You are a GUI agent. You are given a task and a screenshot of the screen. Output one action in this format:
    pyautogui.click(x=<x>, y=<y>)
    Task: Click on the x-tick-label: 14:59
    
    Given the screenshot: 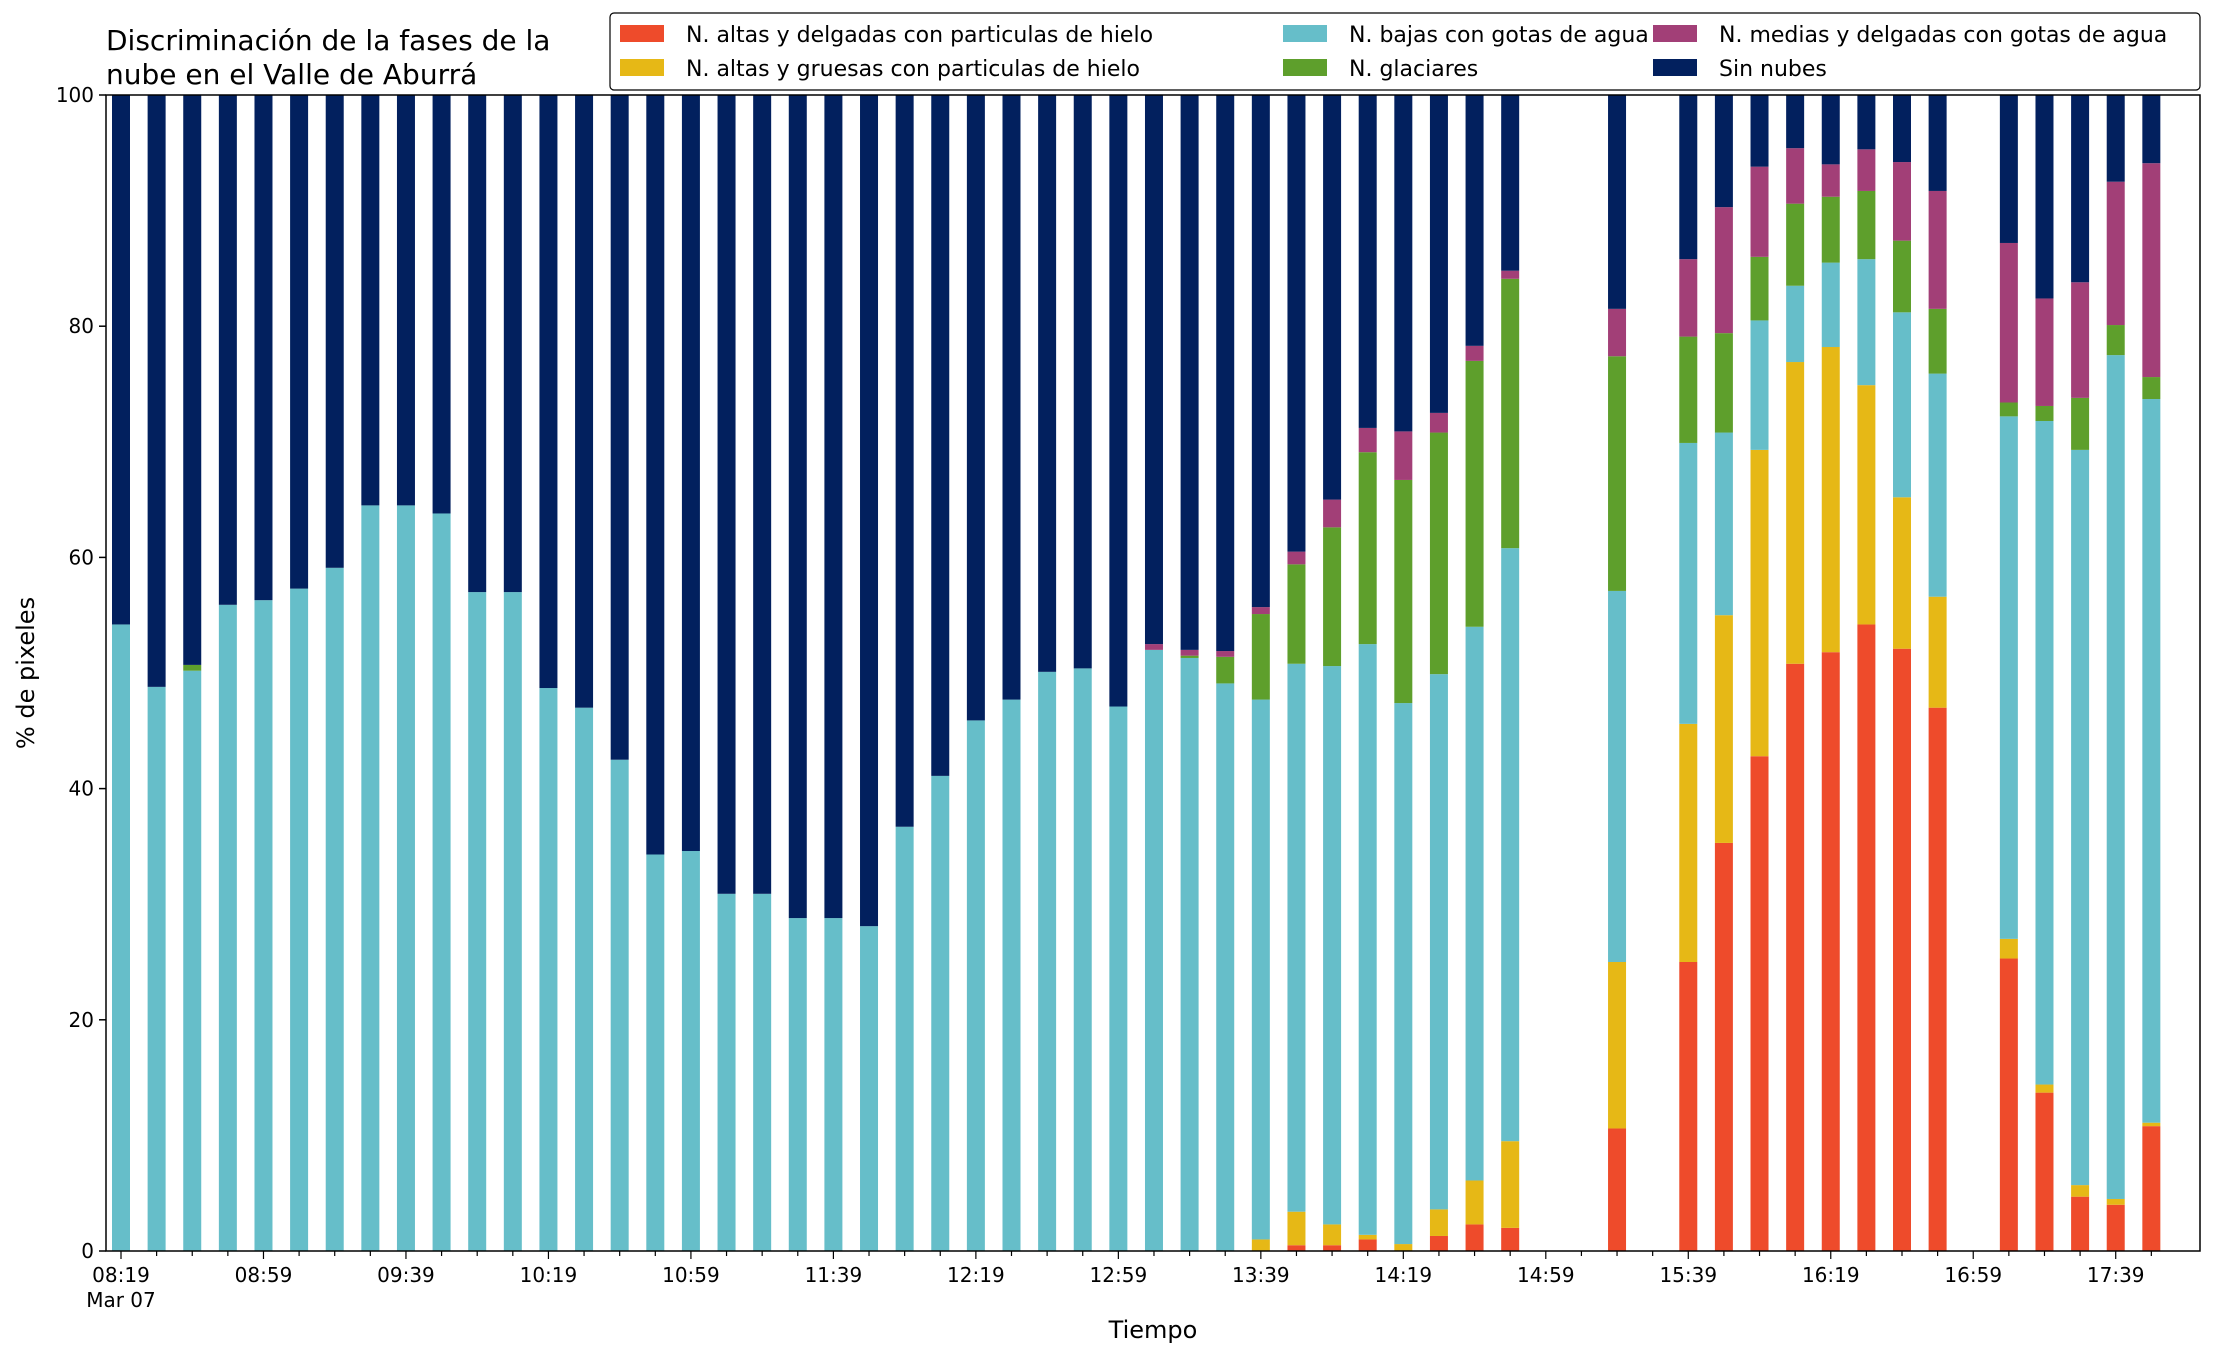 What is the action you would take?
    pyautogui.click(x=1546, y=1275)
    